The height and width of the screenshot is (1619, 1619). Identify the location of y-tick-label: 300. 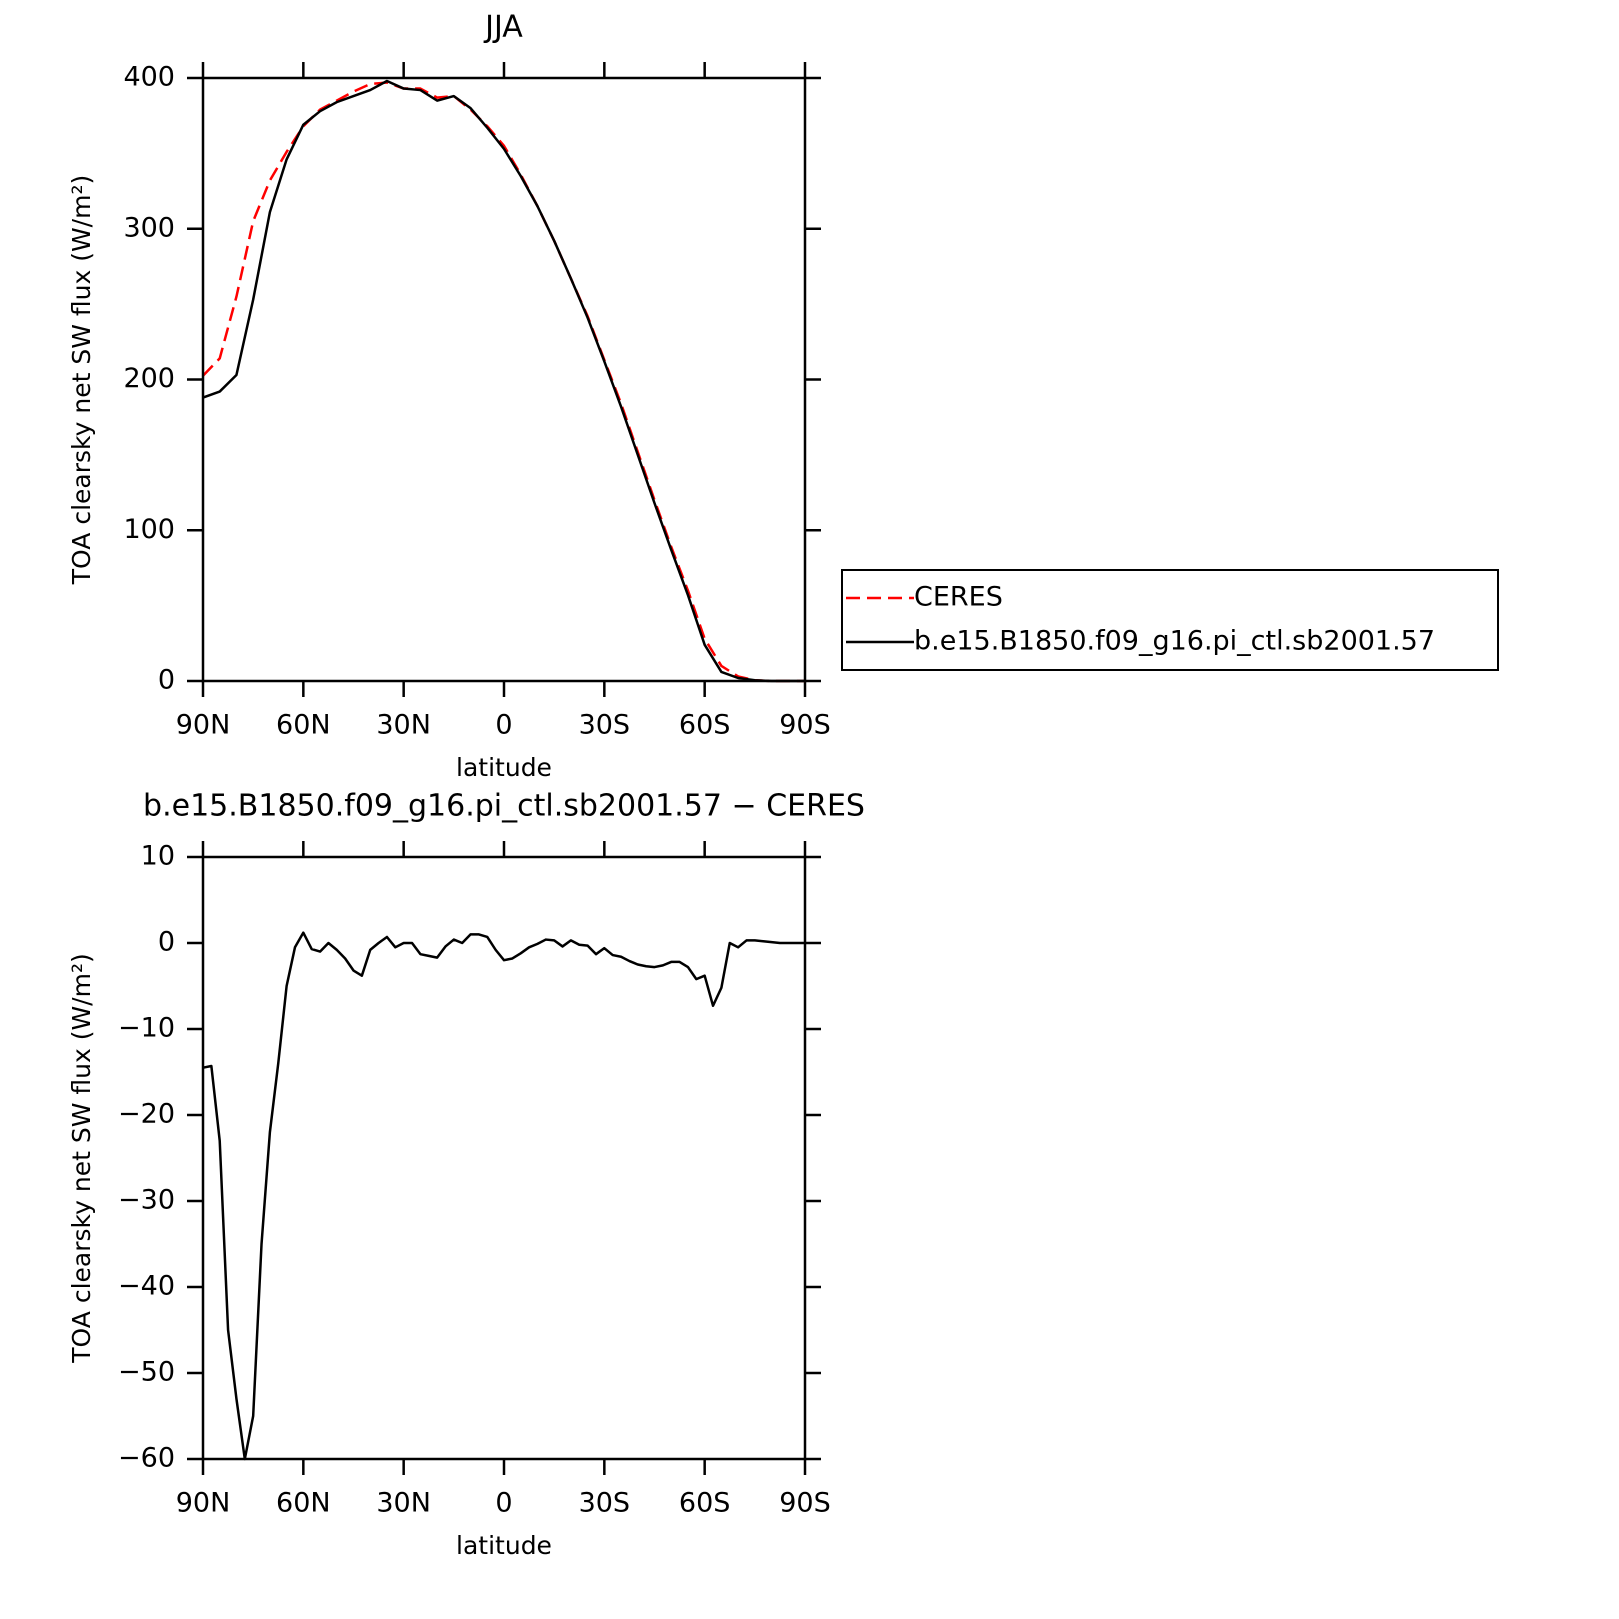
(149, 227).